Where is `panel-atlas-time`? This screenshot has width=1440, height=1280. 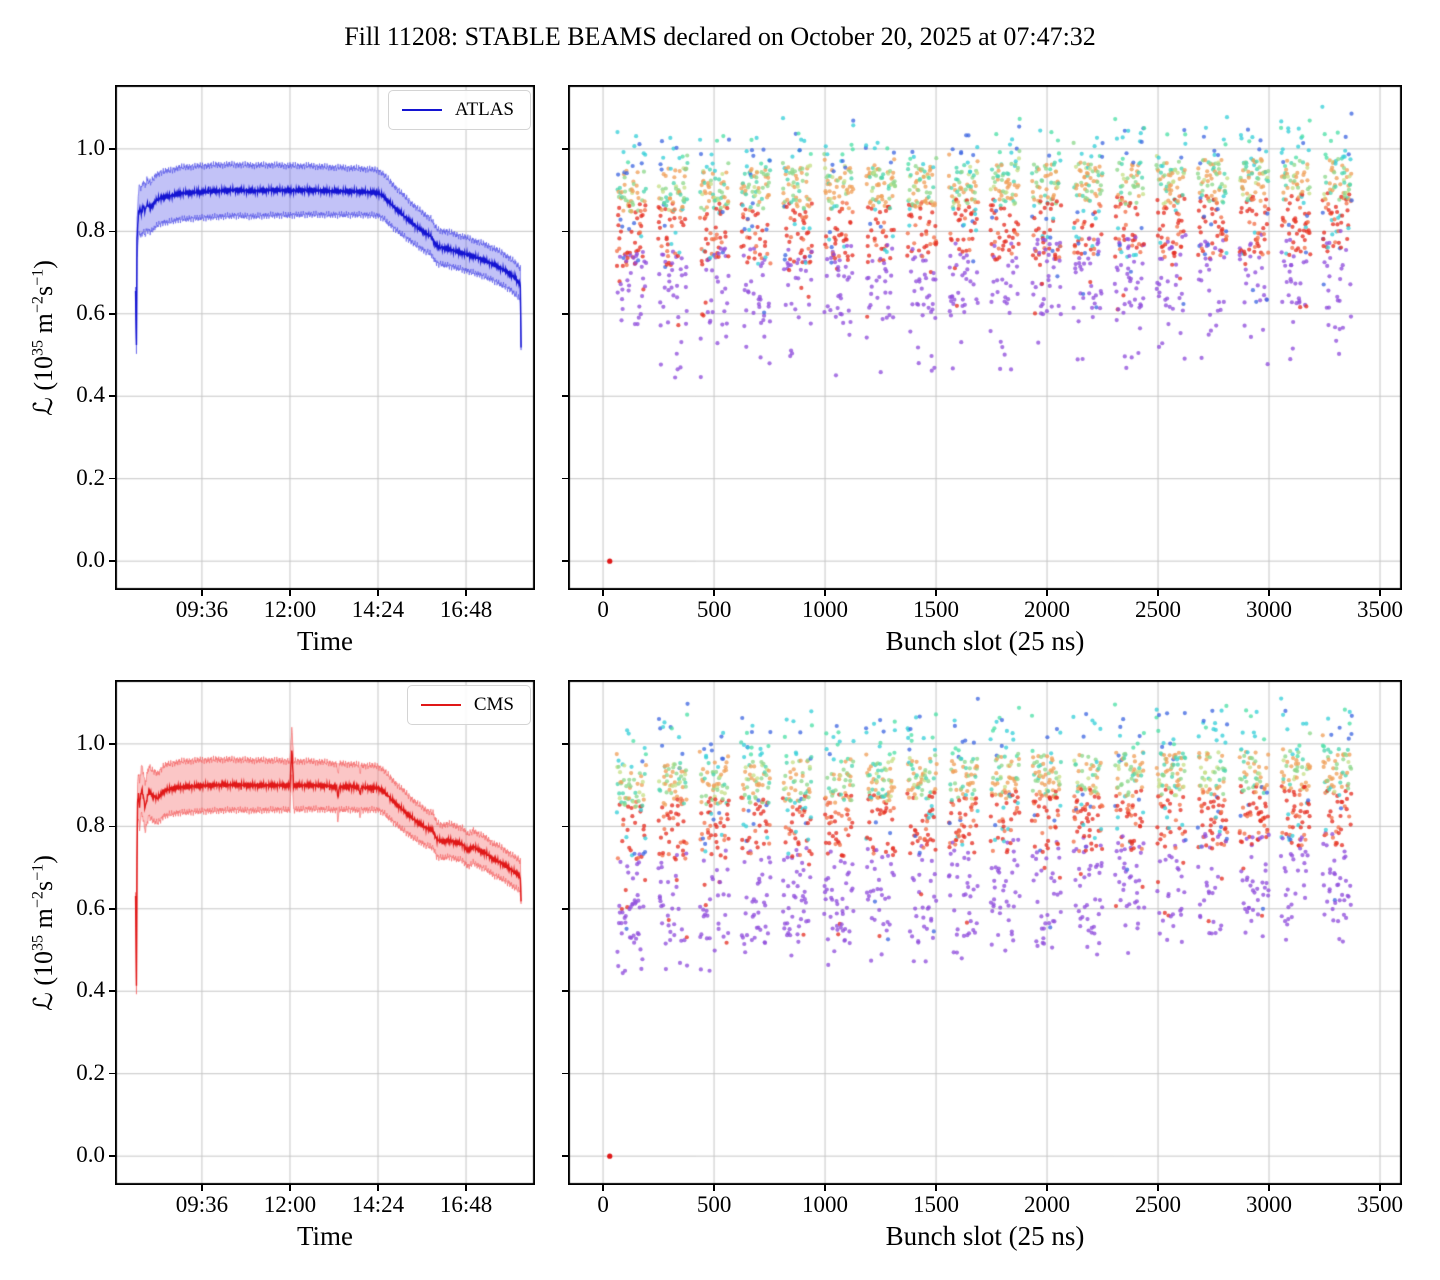
panel-atlas-time is located at coordinates (325, 337).